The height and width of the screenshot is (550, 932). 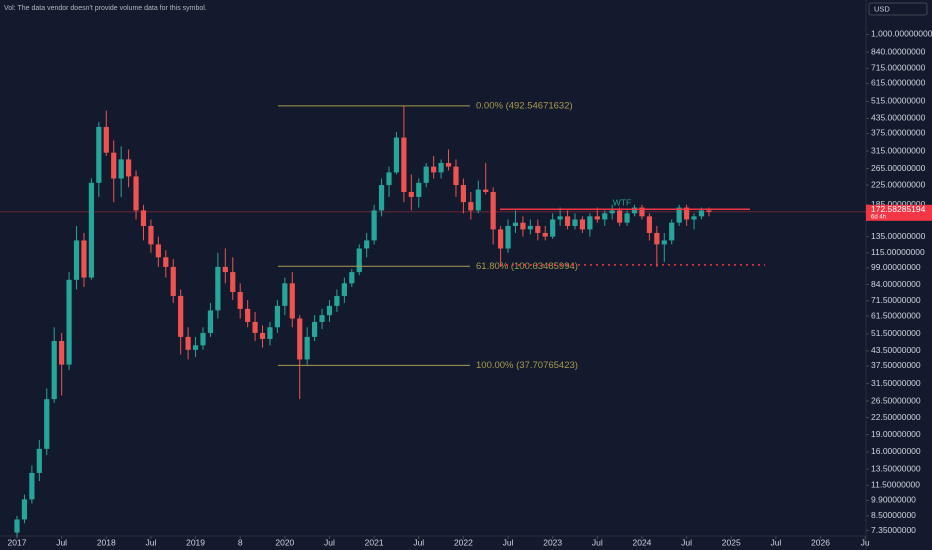 I want to click on y-tick-label: 8.50000000, so click(x=893, y=515).